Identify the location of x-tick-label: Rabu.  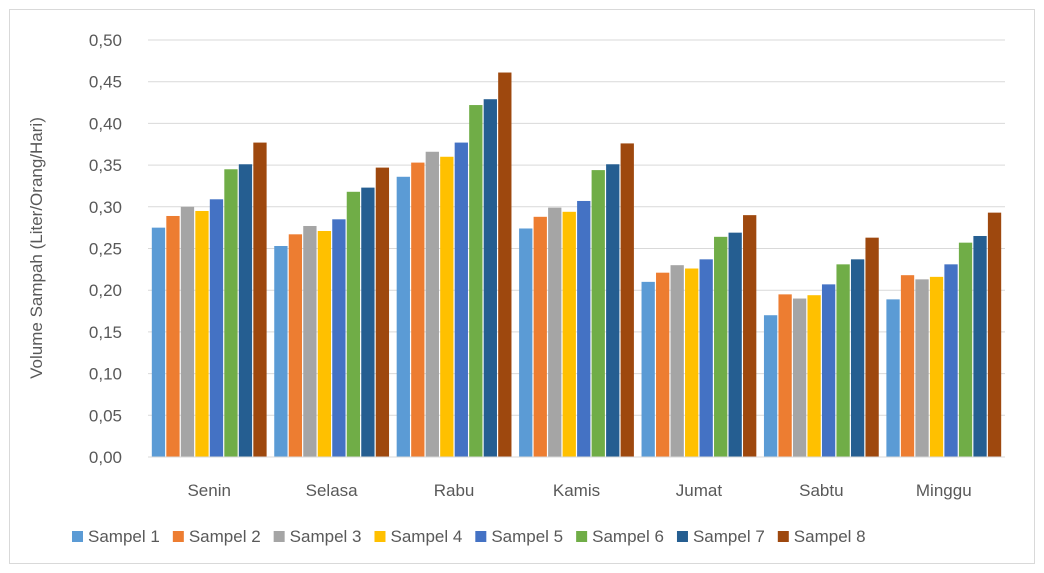
(454, 490).